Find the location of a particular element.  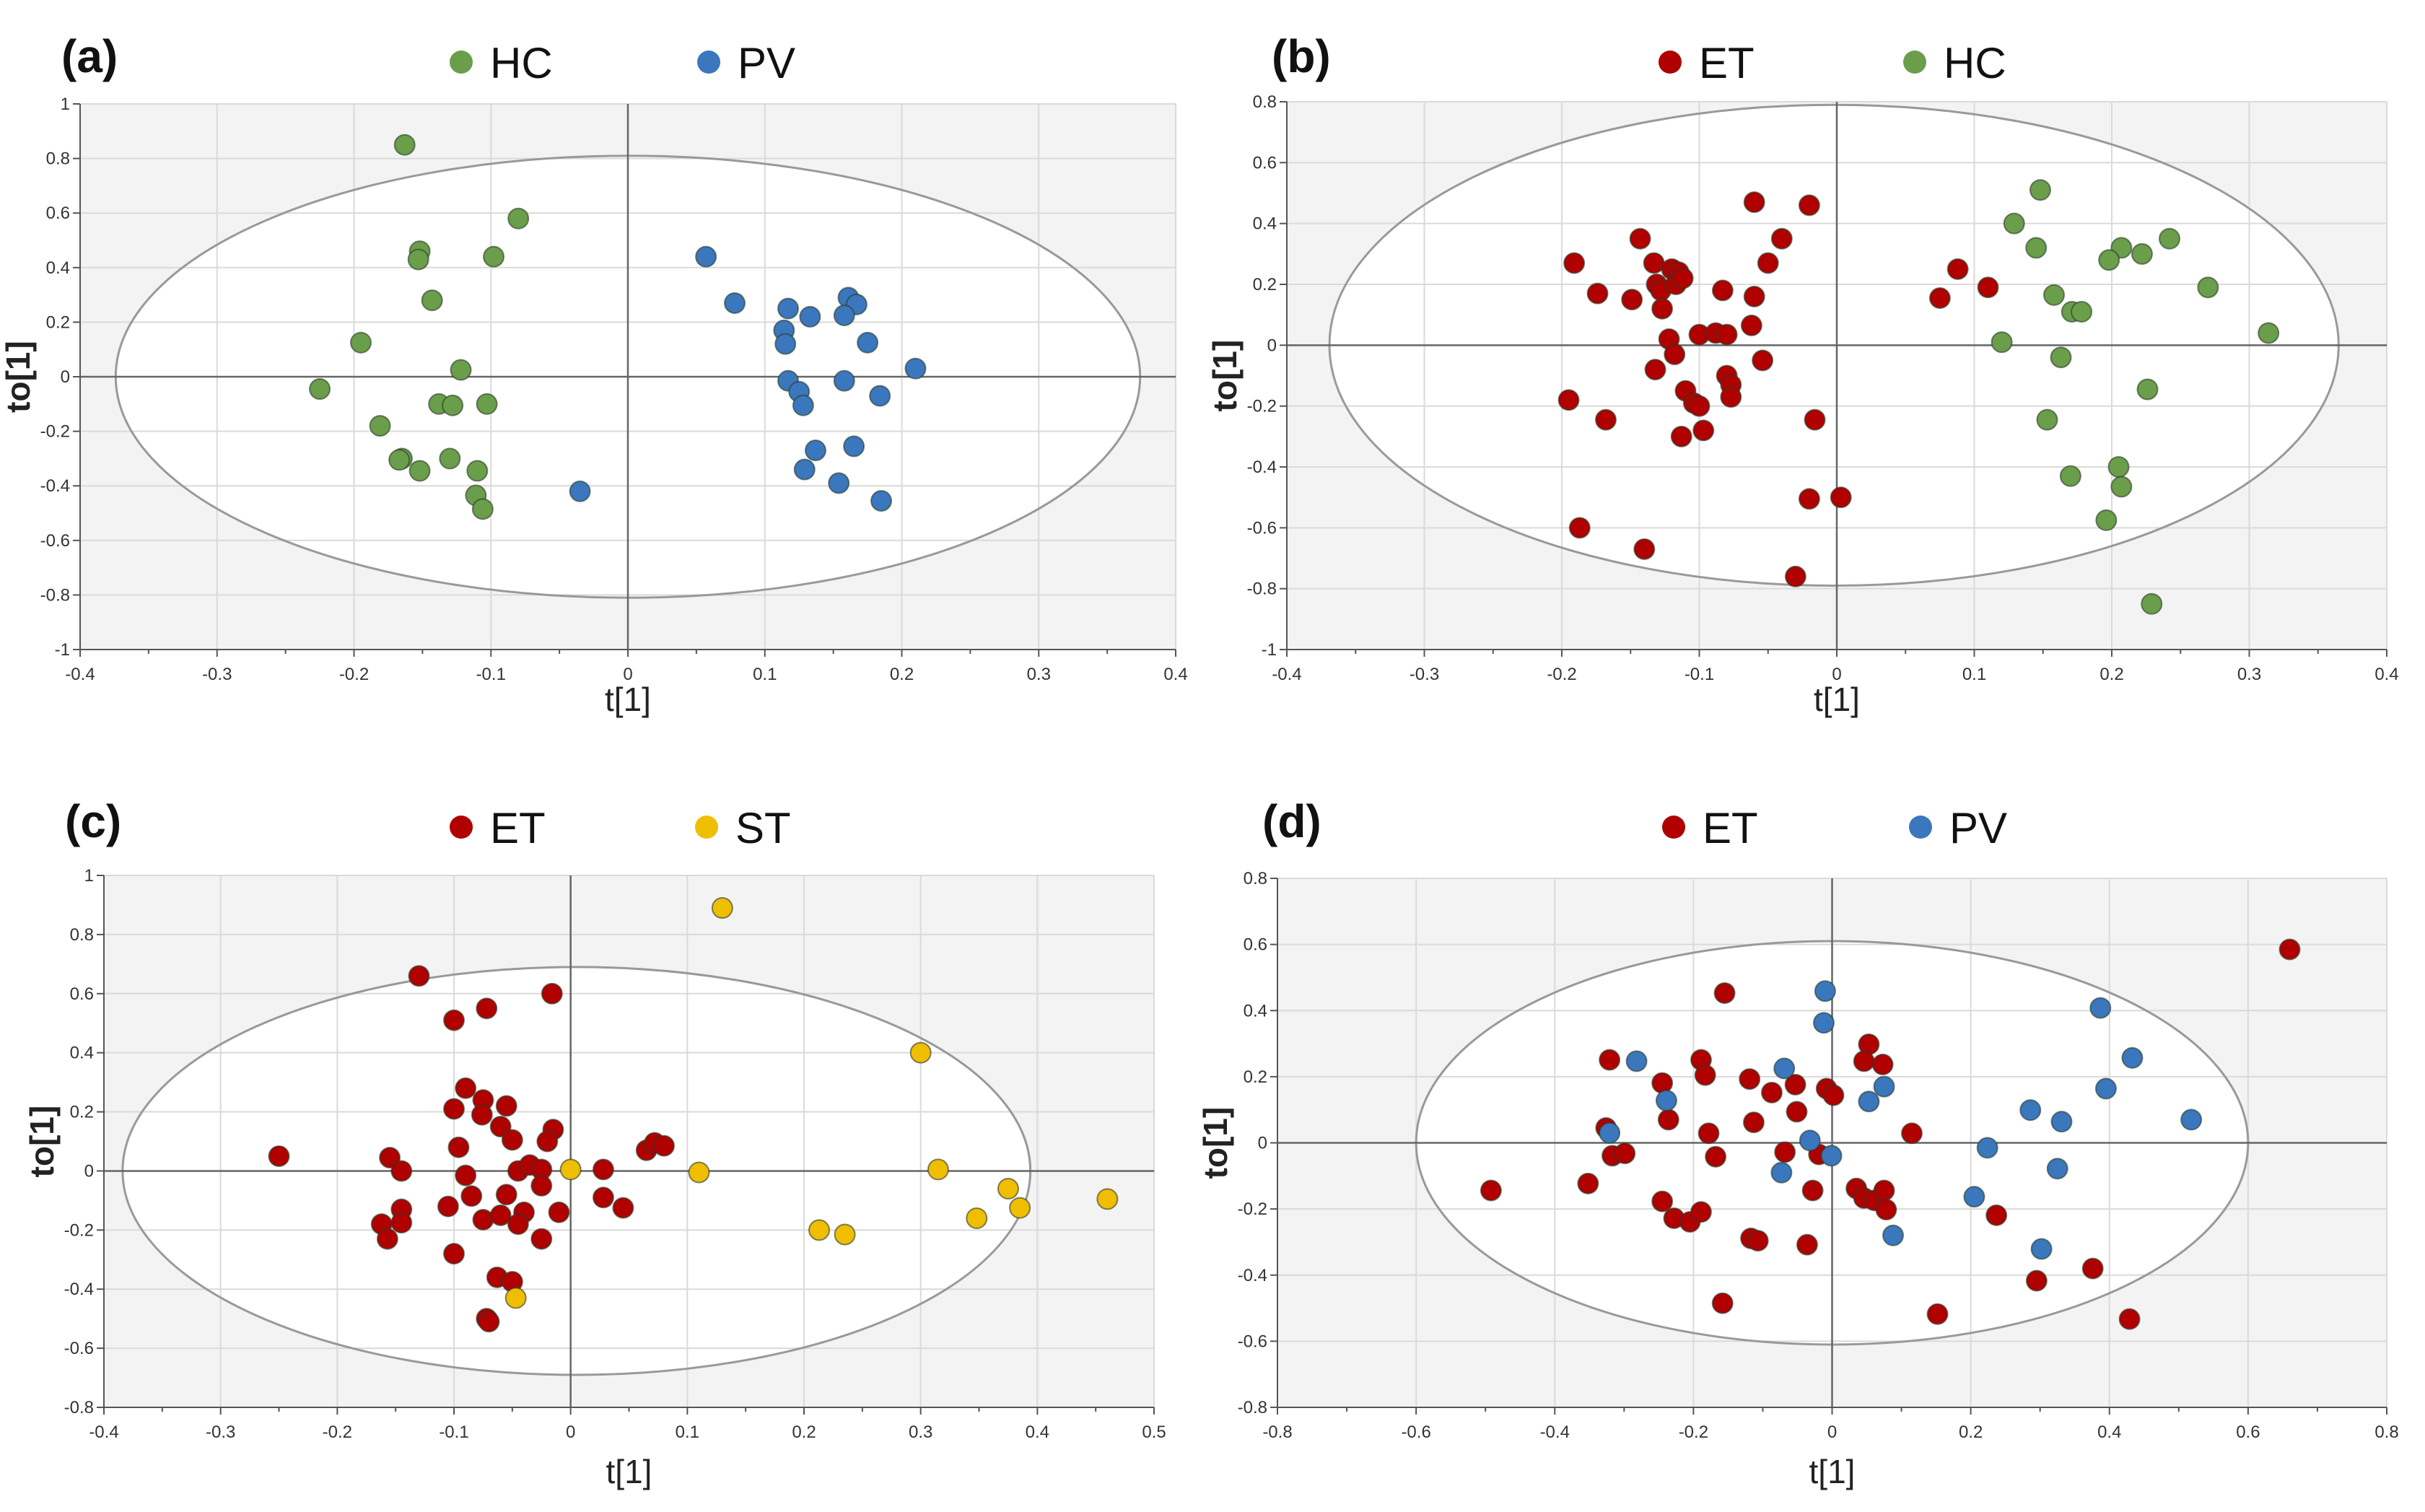

y-tick-label: -1 is located at coordinates (1269, 650).